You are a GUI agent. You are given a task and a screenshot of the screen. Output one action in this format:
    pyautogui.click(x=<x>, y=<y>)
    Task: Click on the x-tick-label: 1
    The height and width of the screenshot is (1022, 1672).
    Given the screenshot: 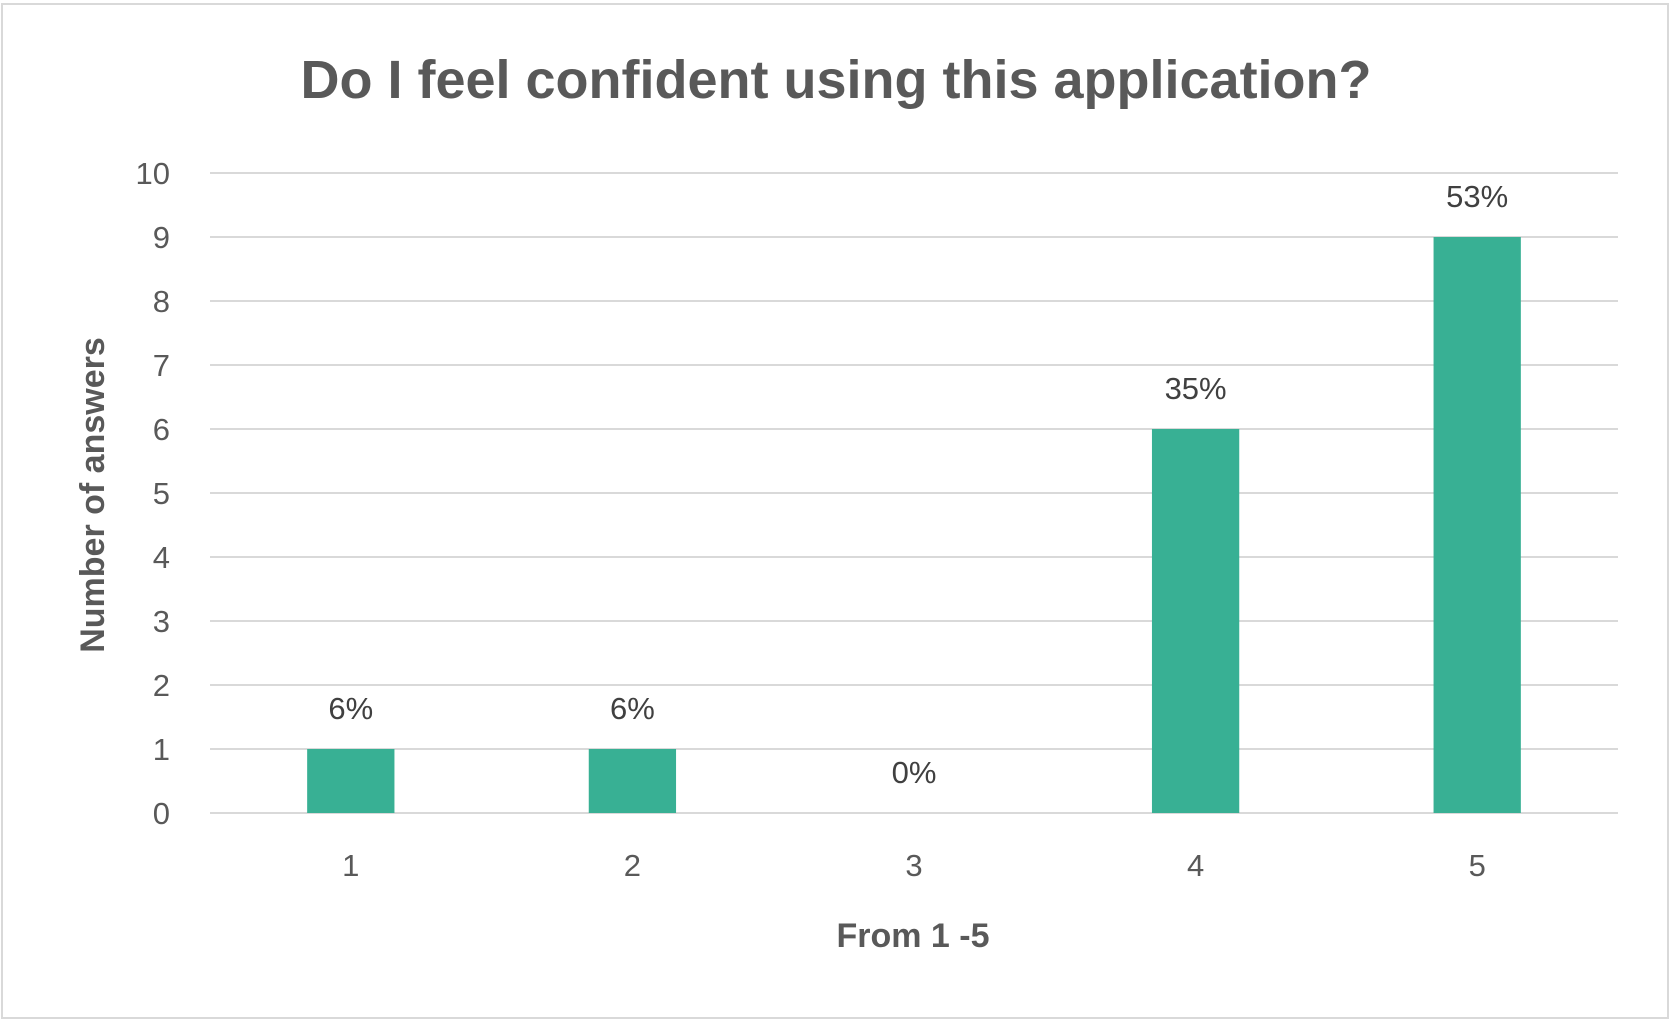 What is the action you would take?
    pyautogui.click(x=350, y=865)
    